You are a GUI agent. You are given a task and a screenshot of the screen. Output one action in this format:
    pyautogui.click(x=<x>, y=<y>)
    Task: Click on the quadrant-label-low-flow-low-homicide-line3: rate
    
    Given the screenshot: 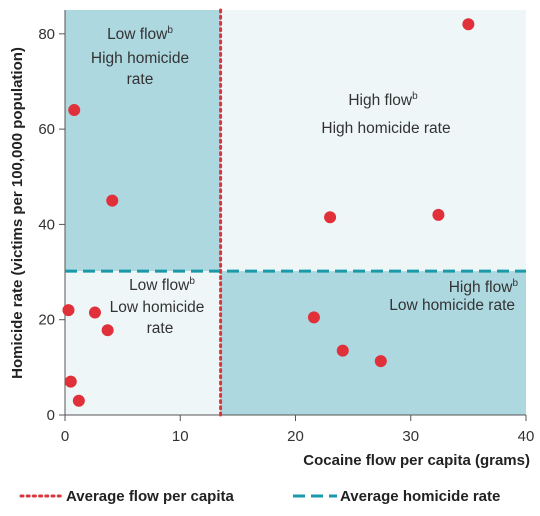 What is the action you would take?
    pyautogui.click(x=160, y=328)
    